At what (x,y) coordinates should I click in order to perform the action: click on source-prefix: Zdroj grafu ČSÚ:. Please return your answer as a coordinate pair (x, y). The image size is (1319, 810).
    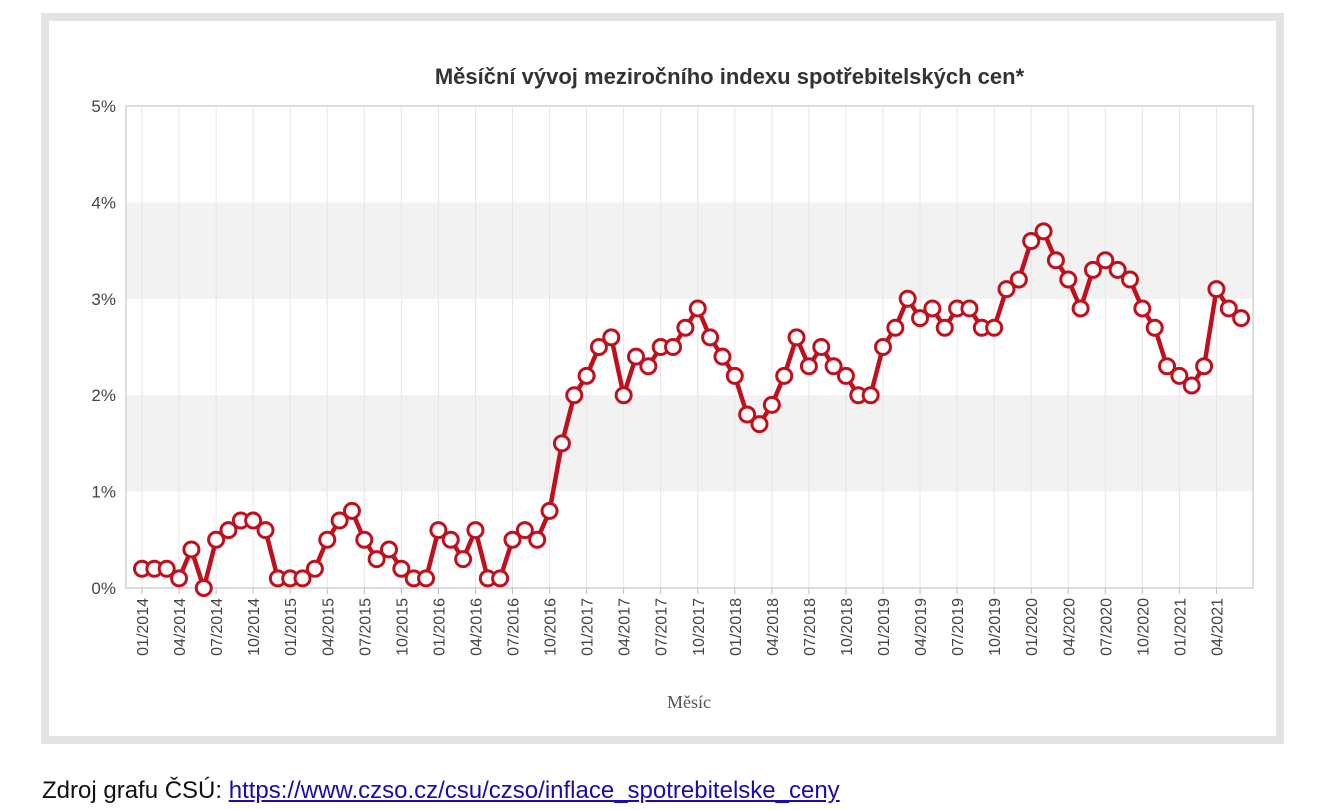
    Looking at the image, I should click on (135, 790).